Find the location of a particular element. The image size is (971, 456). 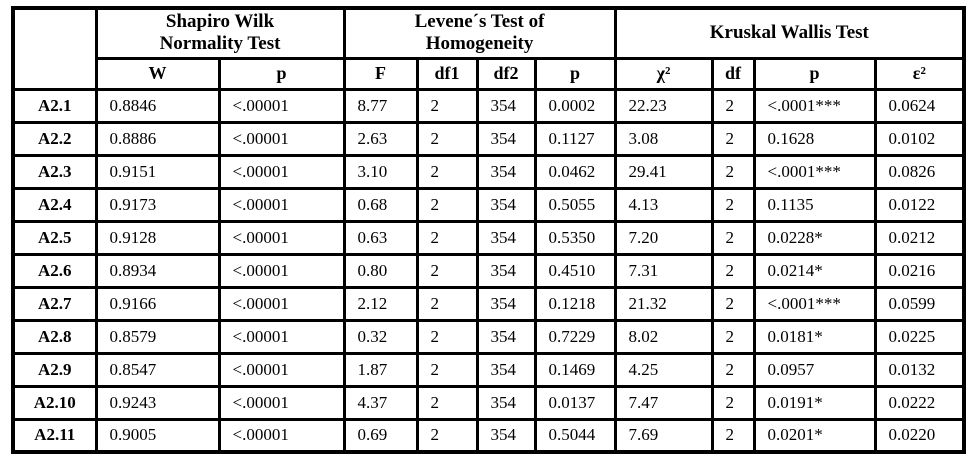

value-cell: 0.9173 is located at coordinates (157, 204).